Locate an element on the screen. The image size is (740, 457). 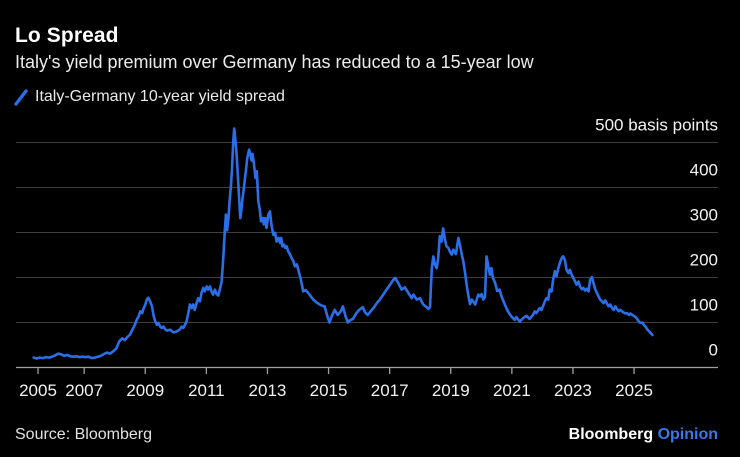
x-tick-label-2021: 2021 is located at coordinates (512, 390).